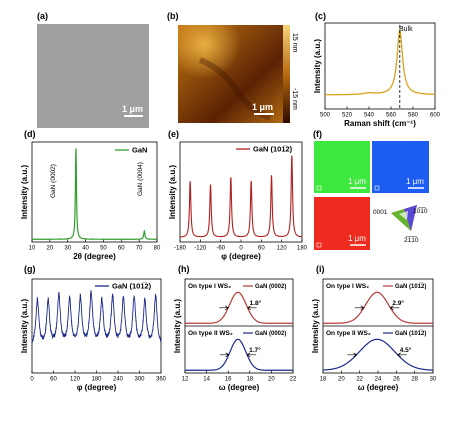 This screenshot has height=421, width=459. I want to click on panel-b-scalebar-label: 1 μm, so click(262, 107).